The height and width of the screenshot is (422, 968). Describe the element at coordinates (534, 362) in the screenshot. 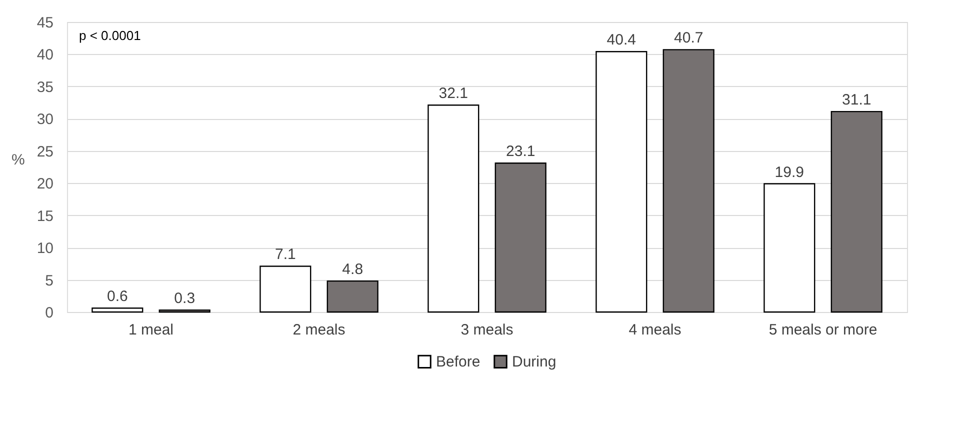

I see `legend-label: During` at that location.